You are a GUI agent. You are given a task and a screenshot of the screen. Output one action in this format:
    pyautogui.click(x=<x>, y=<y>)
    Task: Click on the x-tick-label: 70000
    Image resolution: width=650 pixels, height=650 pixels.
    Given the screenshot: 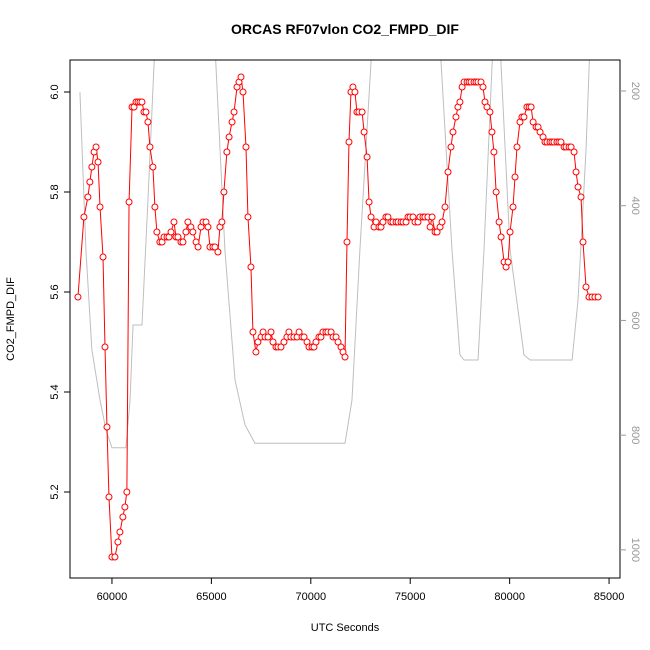 What is the action you would take?
    pyautogui.click(x=311, y=597)
    